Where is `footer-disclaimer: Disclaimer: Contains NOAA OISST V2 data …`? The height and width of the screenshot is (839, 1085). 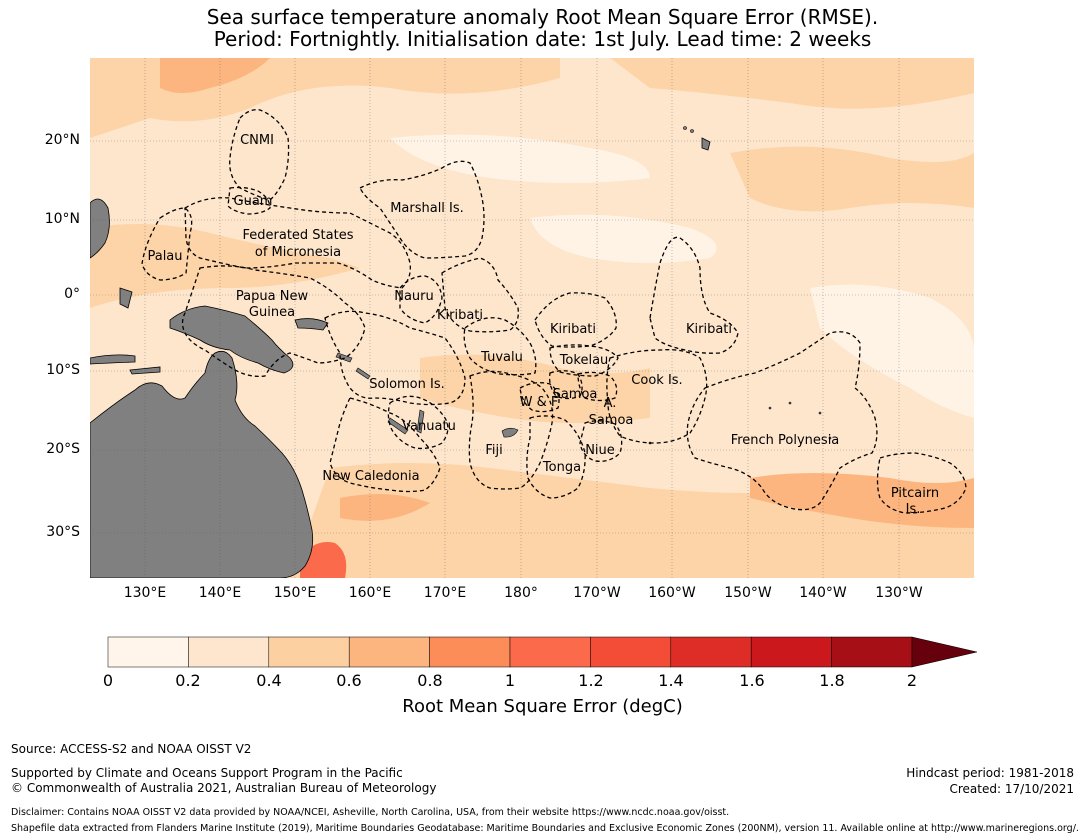
footer-disclaimer: Disclaimer: Contains NOAA OISST V2 data … is located at coordinates (370, 812).